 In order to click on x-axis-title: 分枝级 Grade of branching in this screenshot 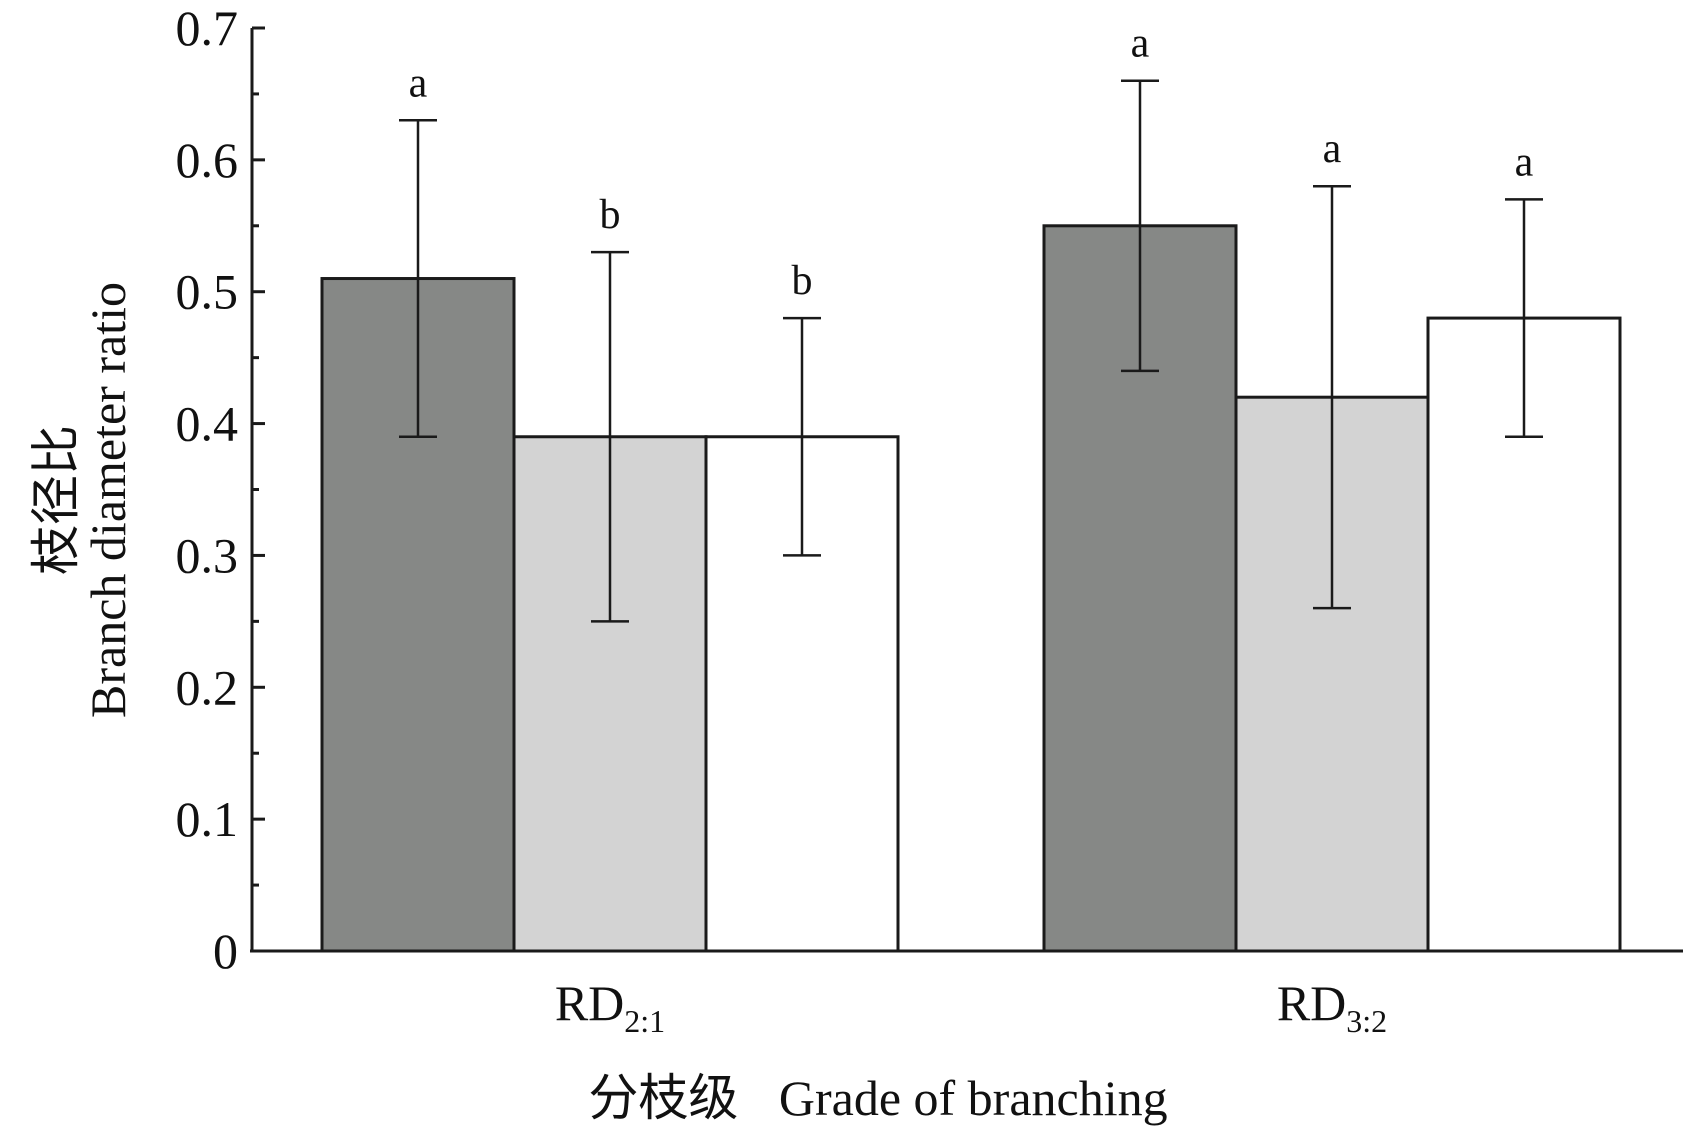, I will do `click(877, 1098)`.